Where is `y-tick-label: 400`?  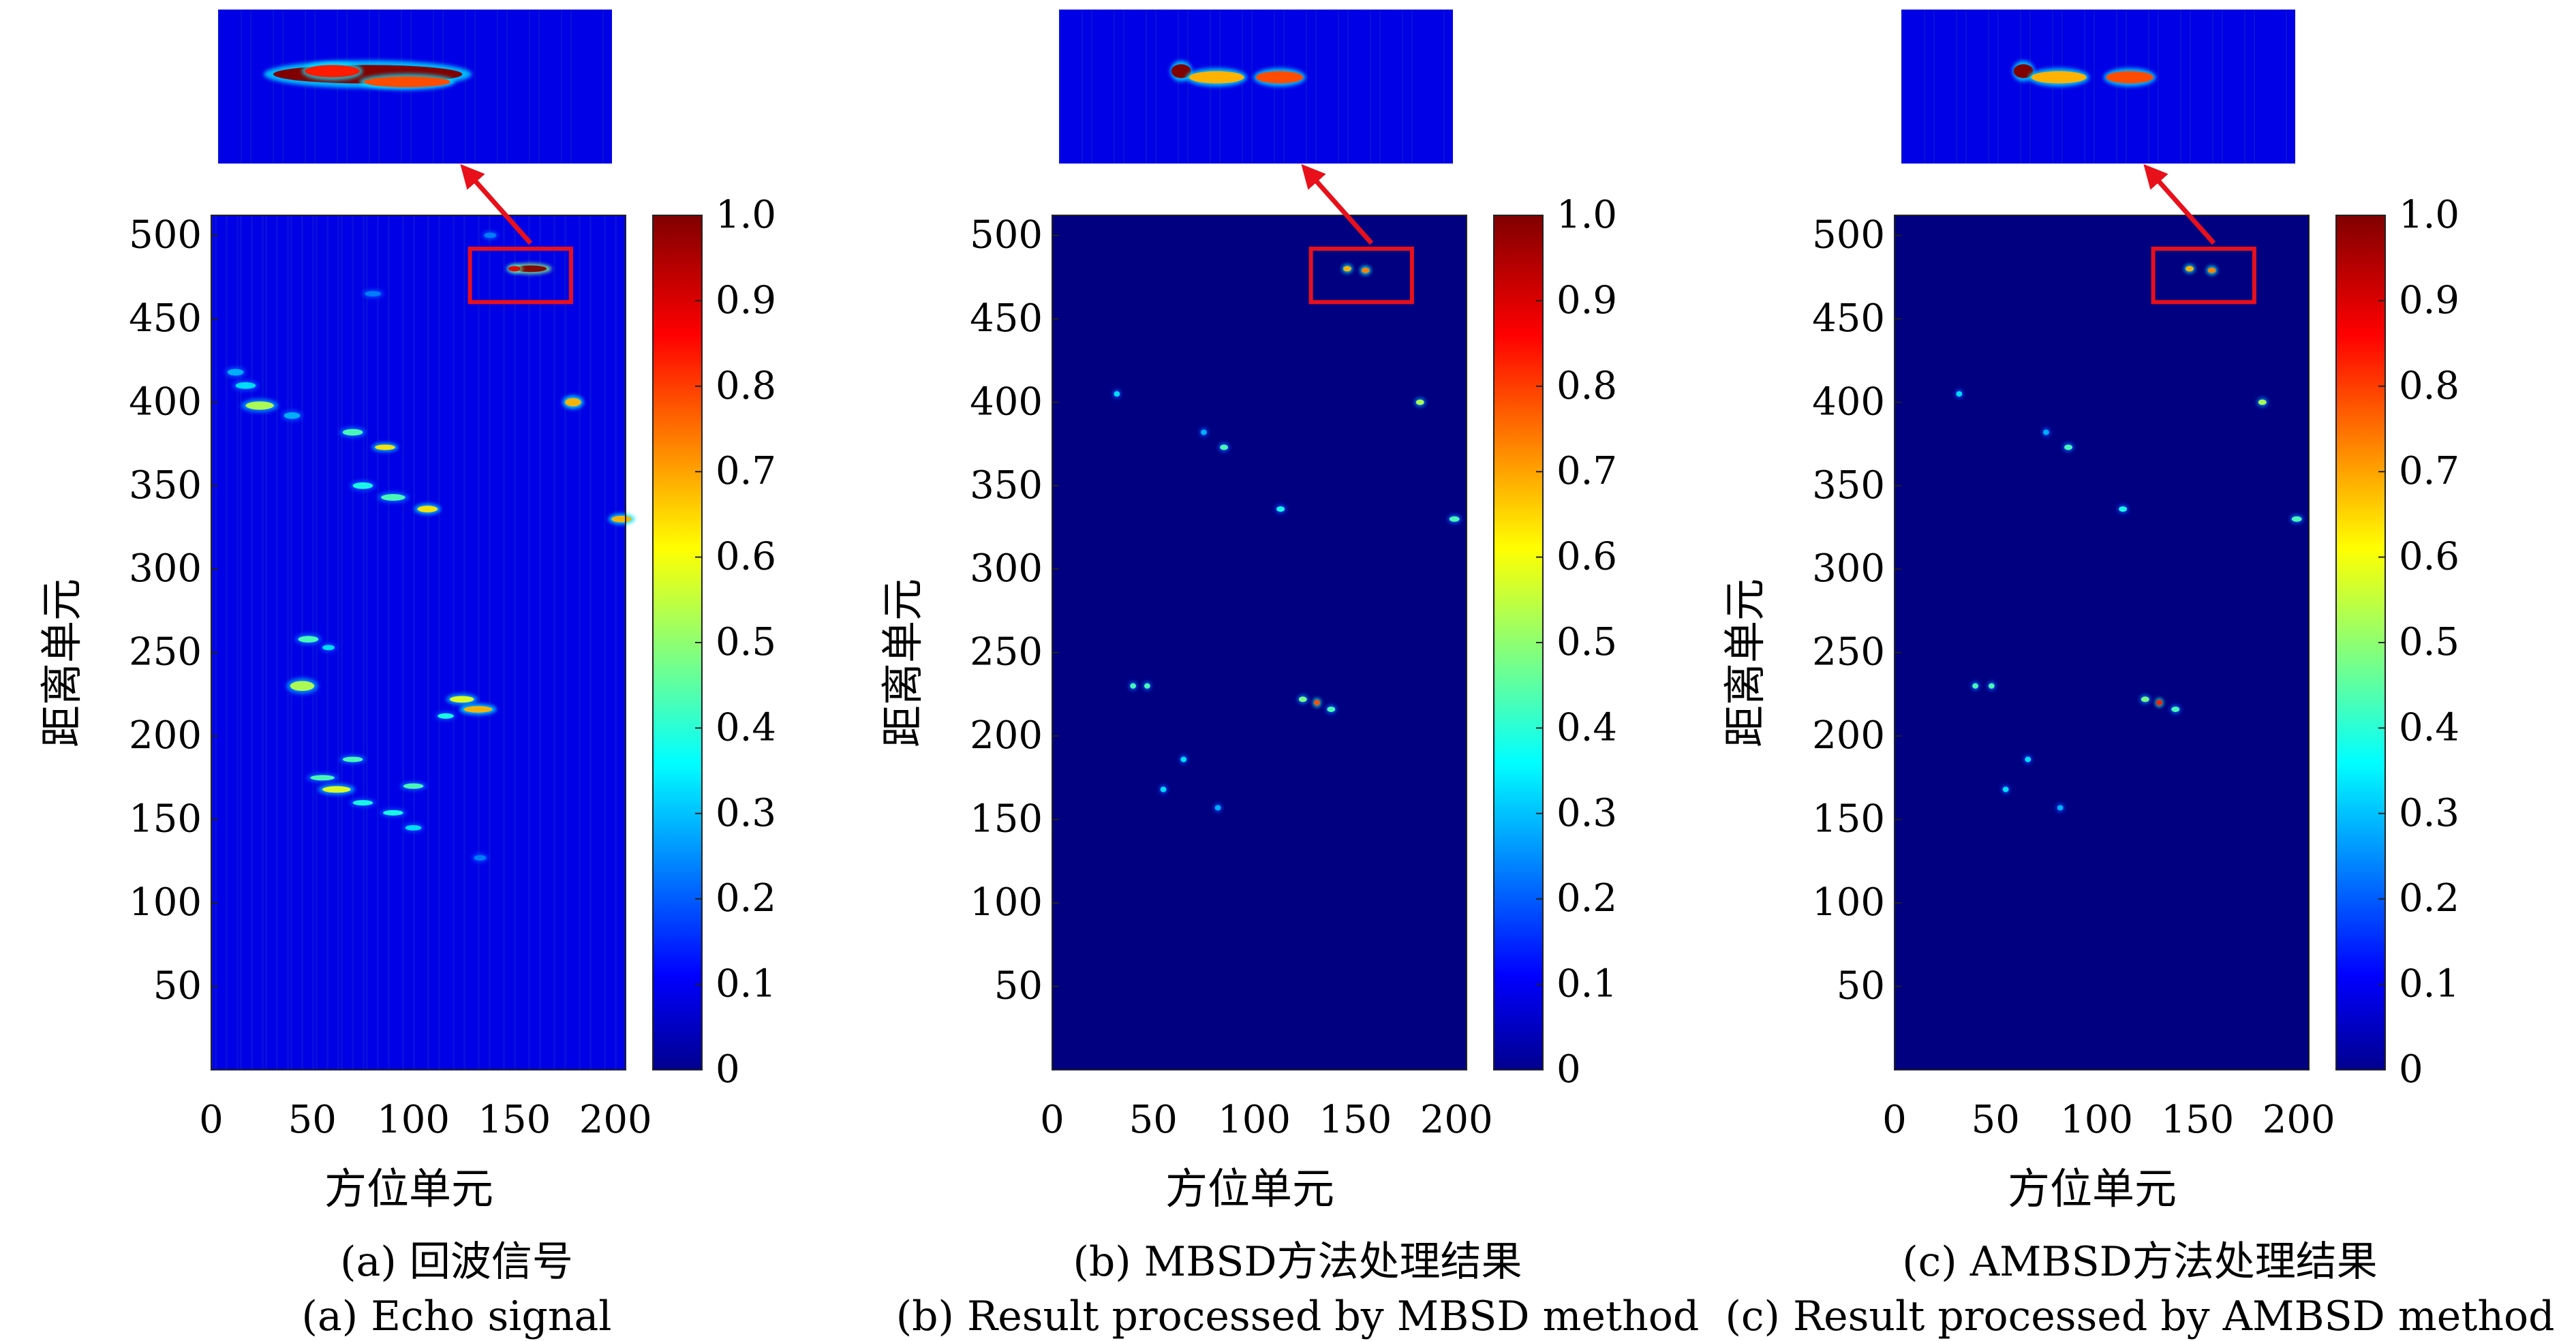
y-tick-label: 400 is located at coordinates (1006, 402).